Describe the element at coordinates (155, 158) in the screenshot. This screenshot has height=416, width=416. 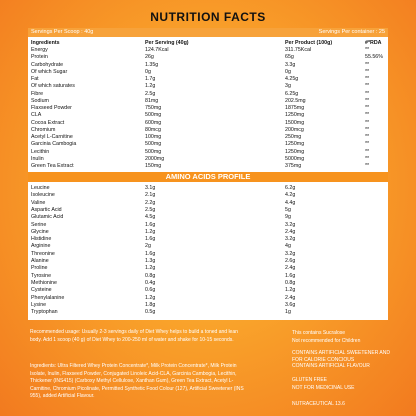
I see `cell: 2000mg` at that location.